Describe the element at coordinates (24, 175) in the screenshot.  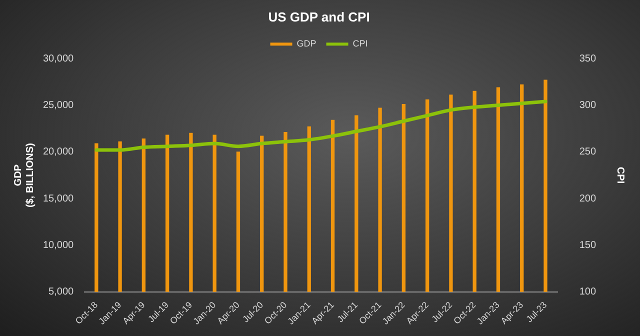
I see `y-axis-title: GDP ($, BILLIONS)` at that location.